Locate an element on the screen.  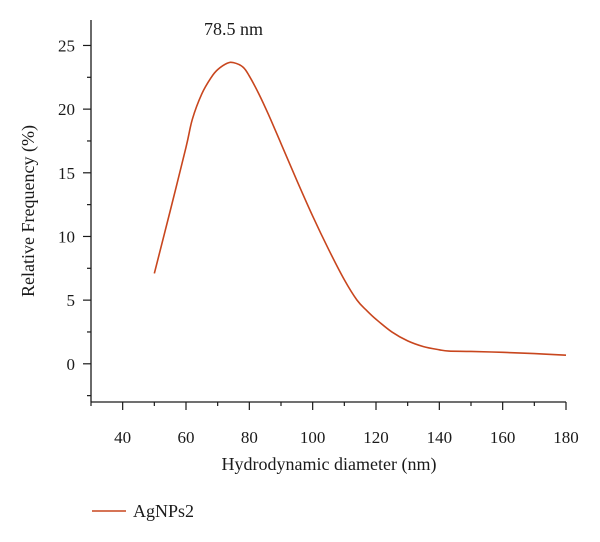
x-tick-label: 180 is located at coordinates (566, 437).